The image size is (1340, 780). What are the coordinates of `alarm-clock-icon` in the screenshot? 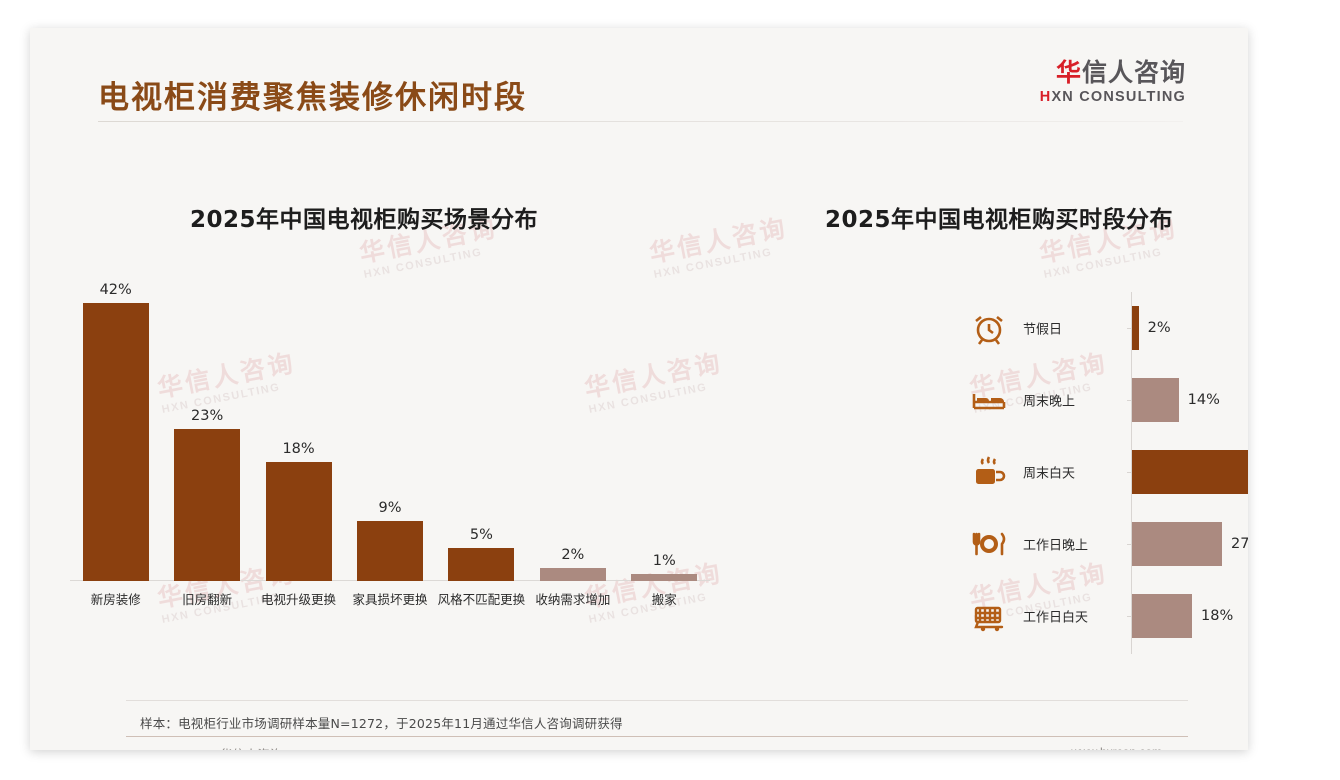 It's located at (989, 328).